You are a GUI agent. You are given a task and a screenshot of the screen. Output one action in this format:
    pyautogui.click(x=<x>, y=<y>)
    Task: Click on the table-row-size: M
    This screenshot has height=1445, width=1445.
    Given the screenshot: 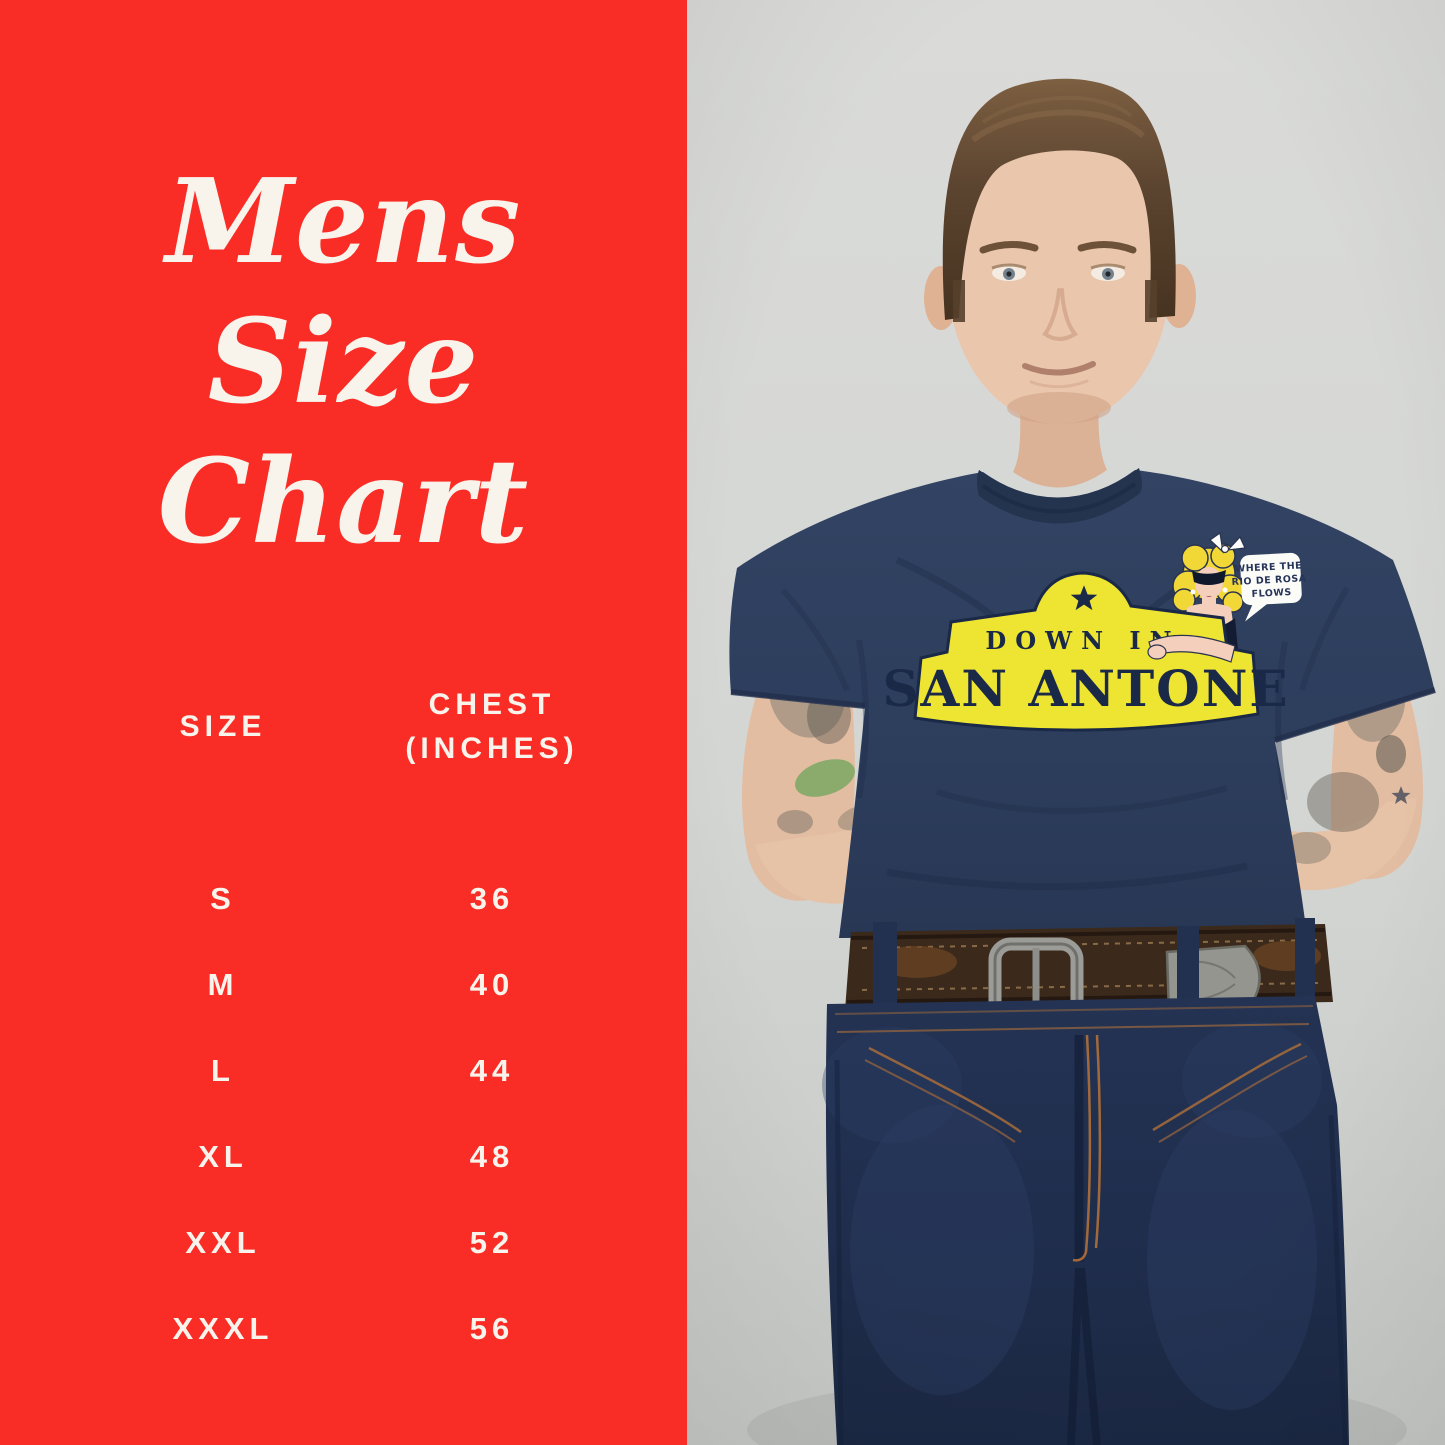 What is the action you would take?
    pyautogui.click(x=223, y=984)
    